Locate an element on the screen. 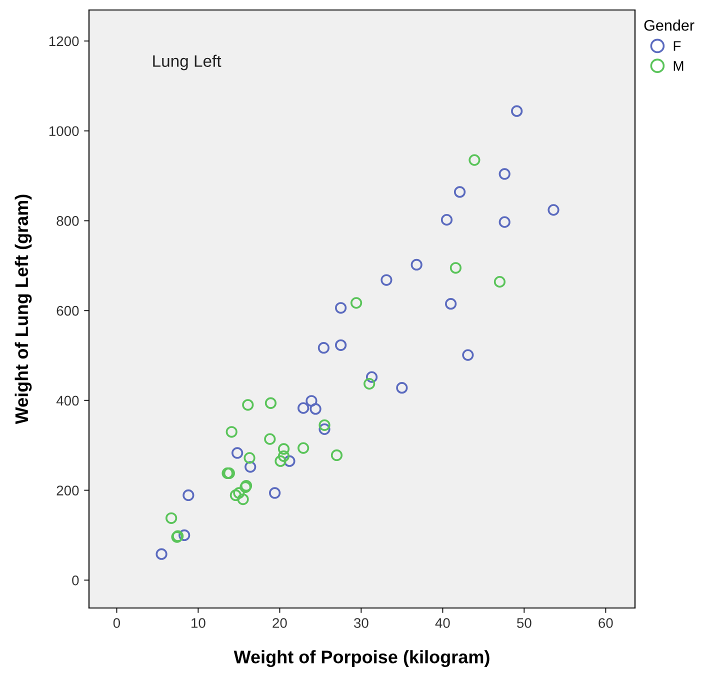 The height and width of the screenshot is (675, 705). x-tick-label: 40 is located at coordinates (442, 623).